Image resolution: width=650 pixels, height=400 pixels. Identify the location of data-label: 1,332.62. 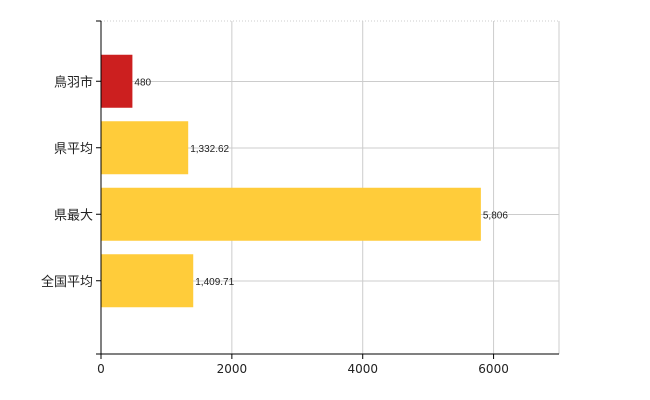
(209, 149).